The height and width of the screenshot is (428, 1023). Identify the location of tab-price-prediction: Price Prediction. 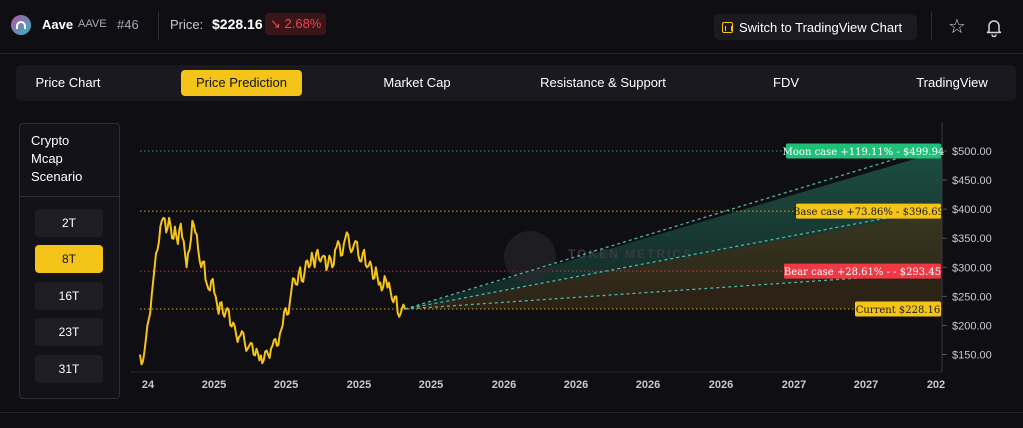
(241, 83).